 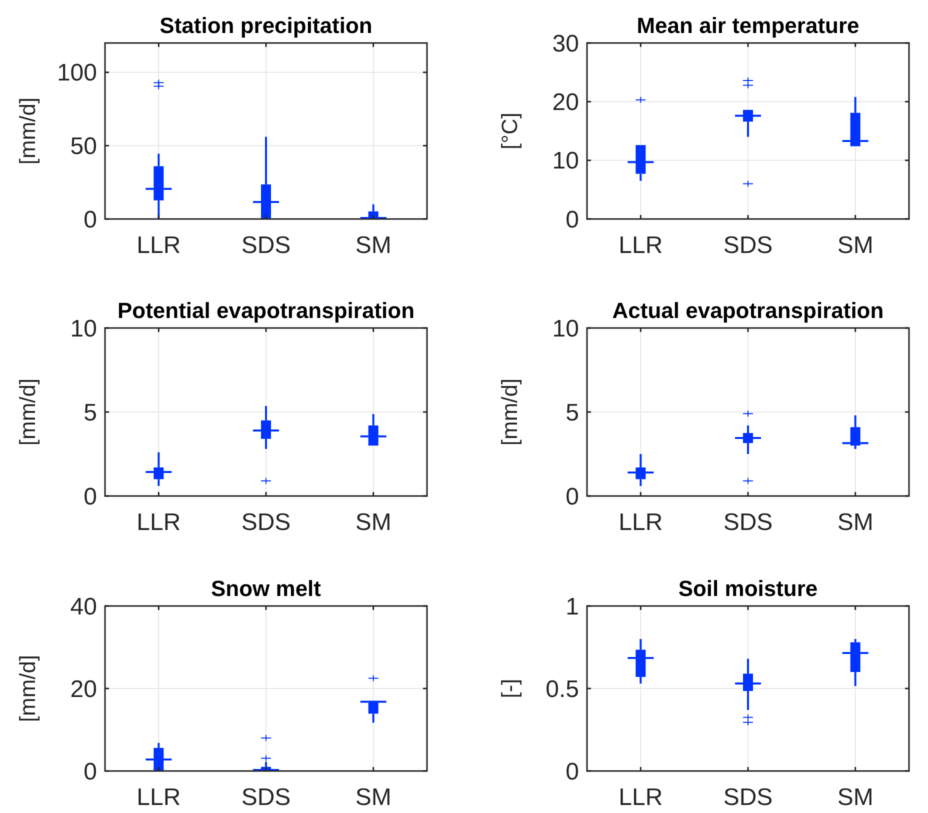 I want to click on y-tick-label: 100, so click(x=76, y=73).